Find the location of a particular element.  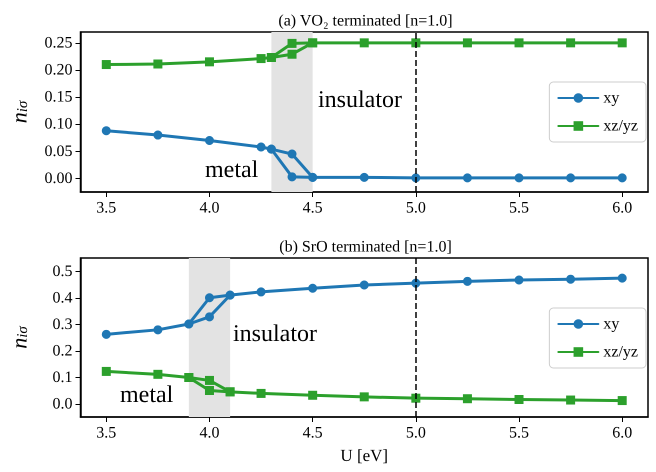

y-tick-label: 0.05 is located at coordinates (58, 151).